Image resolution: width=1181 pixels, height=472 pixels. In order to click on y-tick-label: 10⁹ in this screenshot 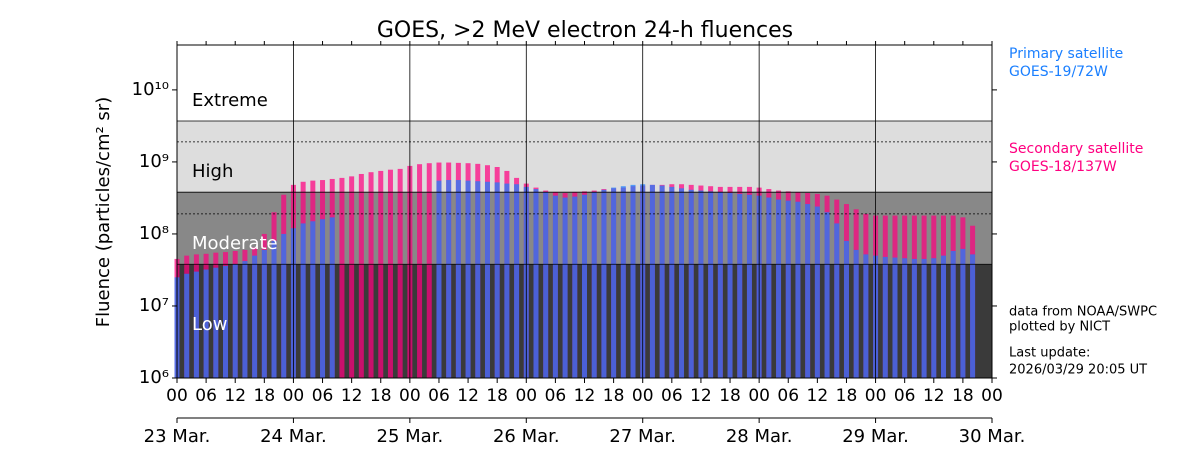, I will do `click(154, 161)`.